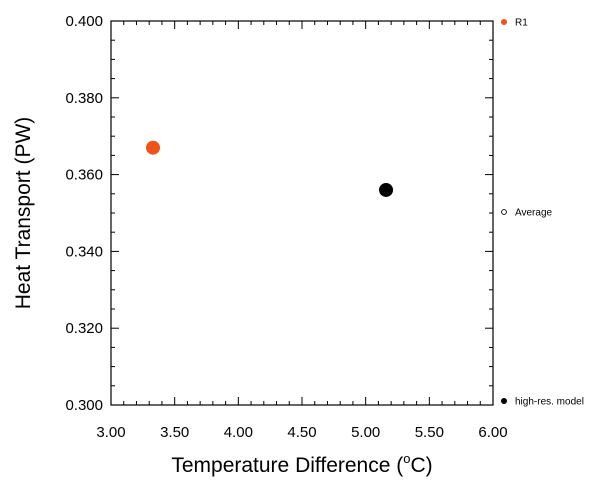 The image size is (600, 488). What do you see at coordinates (23, 213) in the screenshot?
I see `y-axis-title: Heat Transport (PW)` at bounding box center [23, 213].